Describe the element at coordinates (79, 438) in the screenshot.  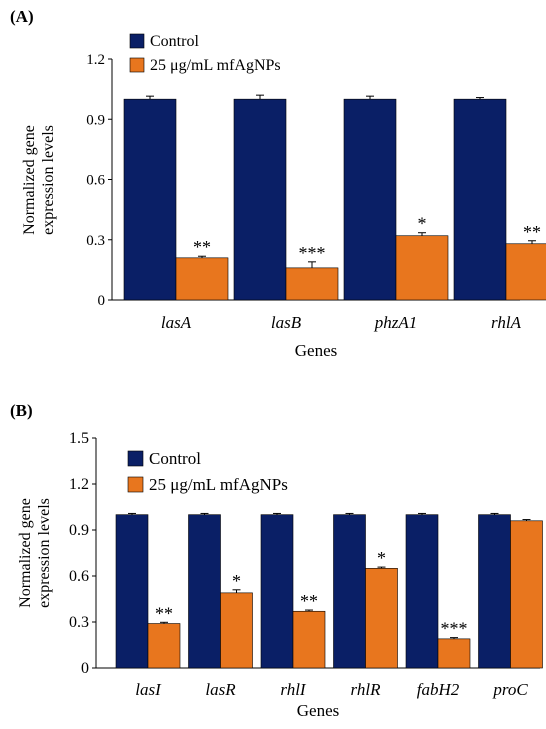
I see `y-tick-label: 1.5` at that location.